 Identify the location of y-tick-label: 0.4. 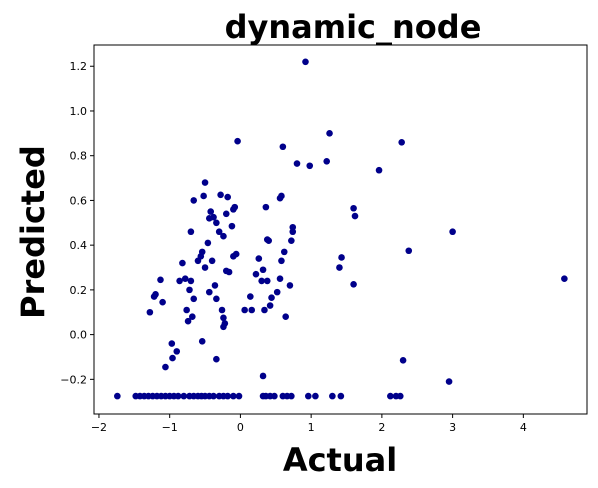
(79, 245).